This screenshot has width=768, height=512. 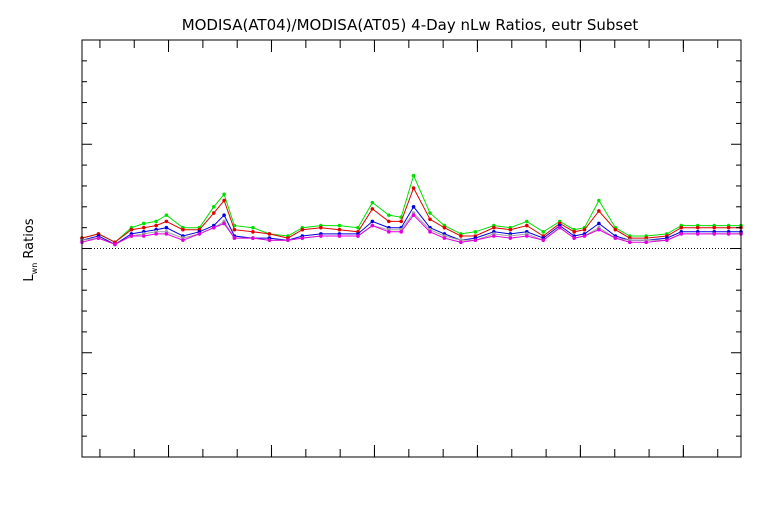 What do you see at coordinates (29, 240) in the screenshot?
I see `y-axis-title-rest: Ratios` at bounding box center [29, 240].